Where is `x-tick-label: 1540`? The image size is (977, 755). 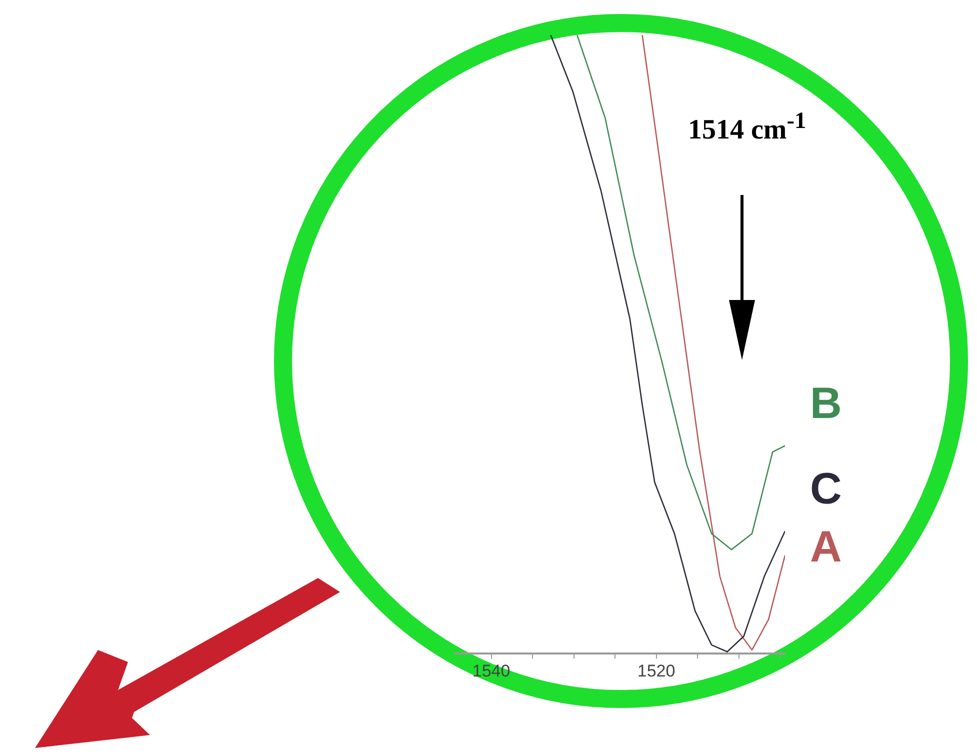 x-tick-label: 1540 is located at coordinates (491, 670).